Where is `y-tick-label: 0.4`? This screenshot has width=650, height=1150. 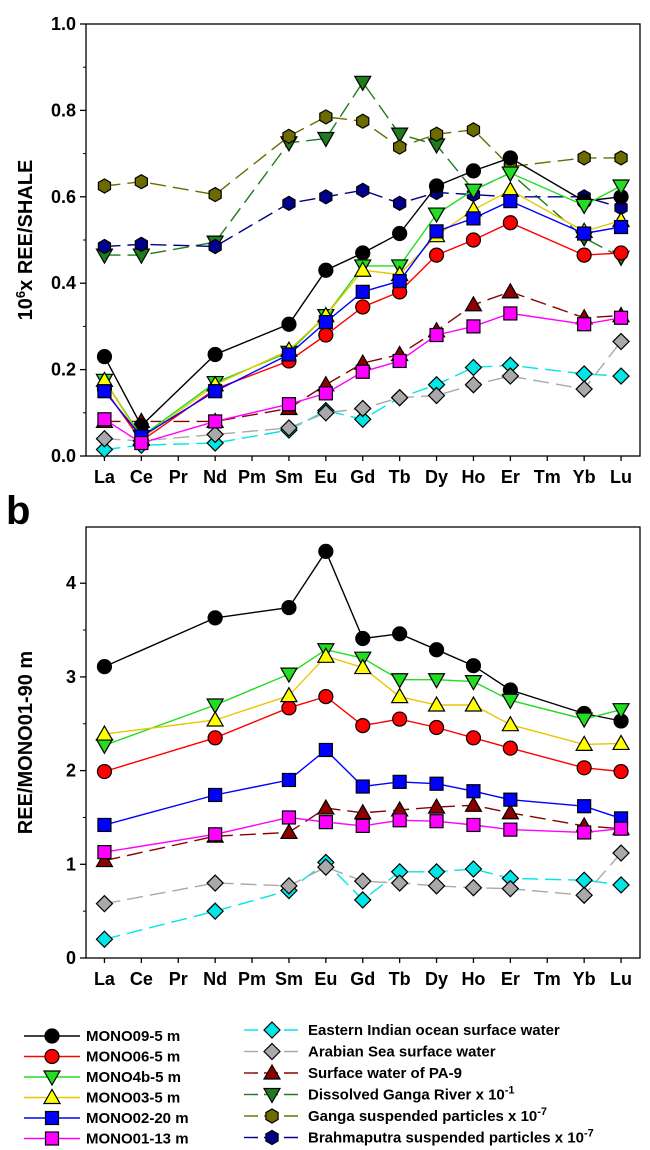
y-tick-label: 0.4 is located at coordinates (63, 283).